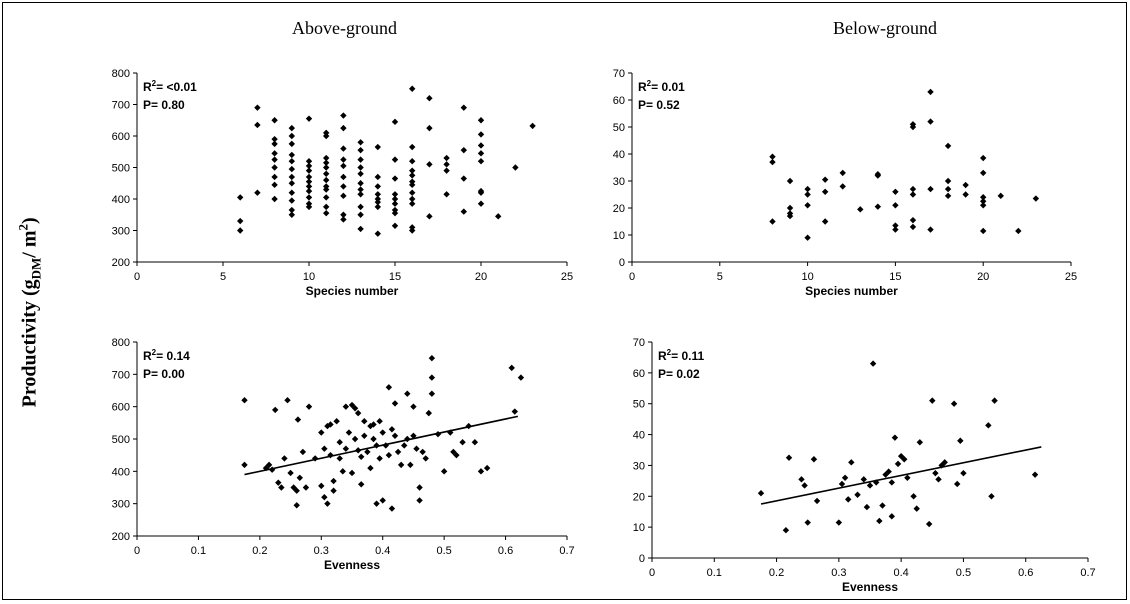 Image resolution: width=1130 pixels, height=604 pixels. What do you see at coordinates (900, 573) in the screenshot?
I see `x-tick-label: 0.4` at bounding box center [900, 573].